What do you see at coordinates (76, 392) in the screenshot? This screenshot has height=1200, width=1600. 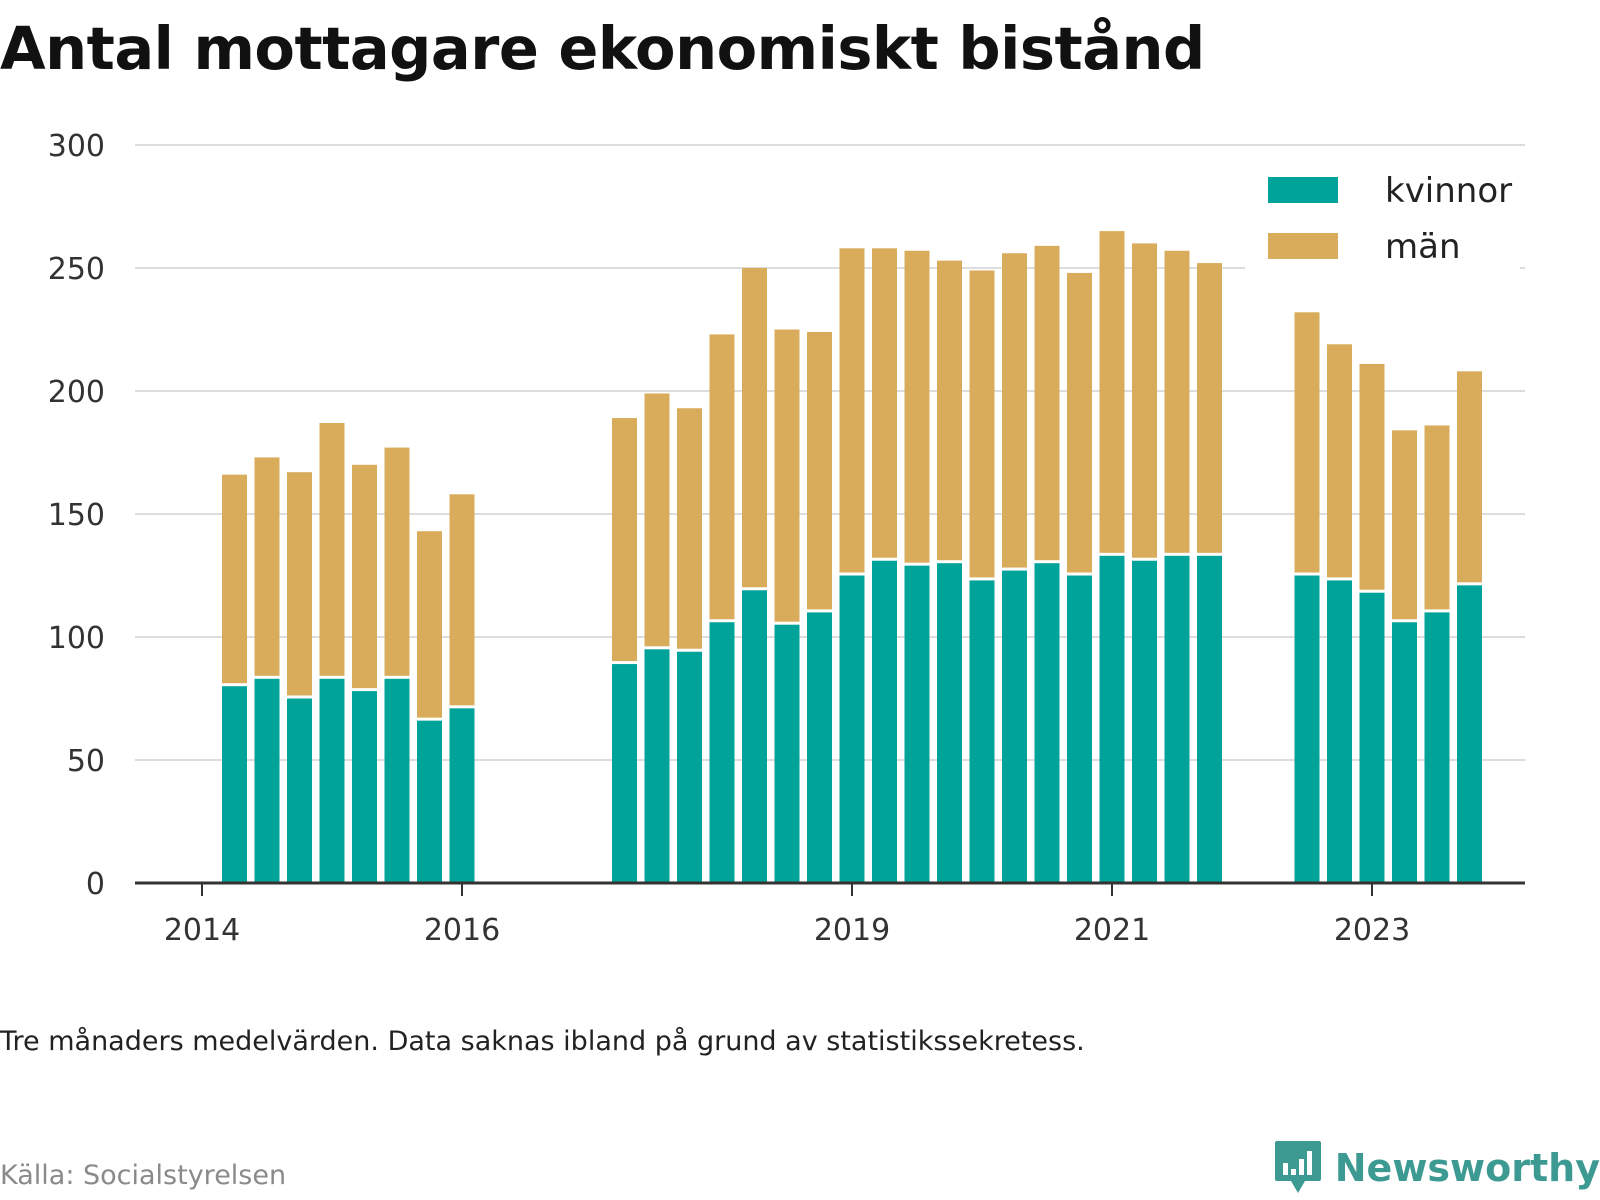 I see `y-tick-label-200: 200` at bounding box center [76, 392].